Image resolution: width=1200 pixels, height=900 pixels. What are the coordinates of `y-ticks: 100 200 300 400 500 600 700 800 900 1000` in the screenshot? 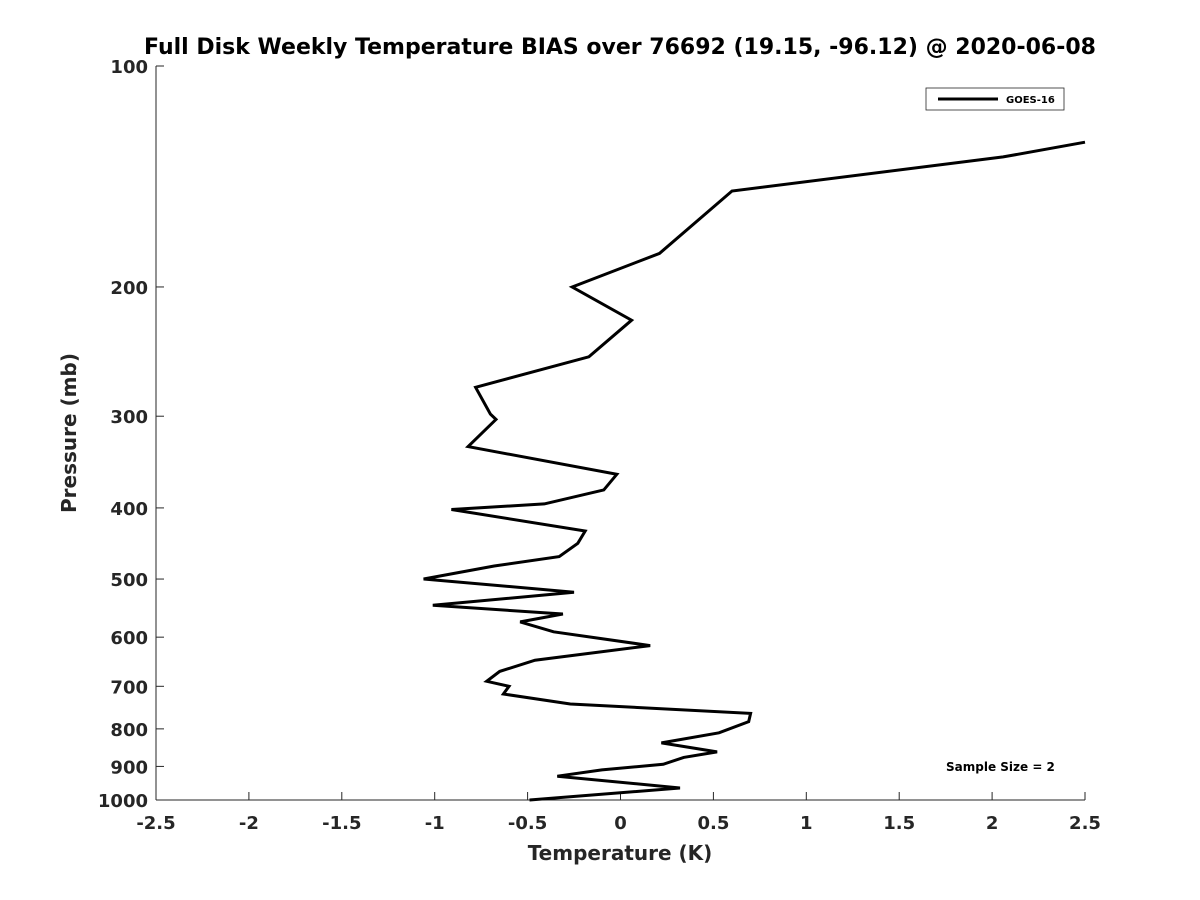 It's located at (131, 434).